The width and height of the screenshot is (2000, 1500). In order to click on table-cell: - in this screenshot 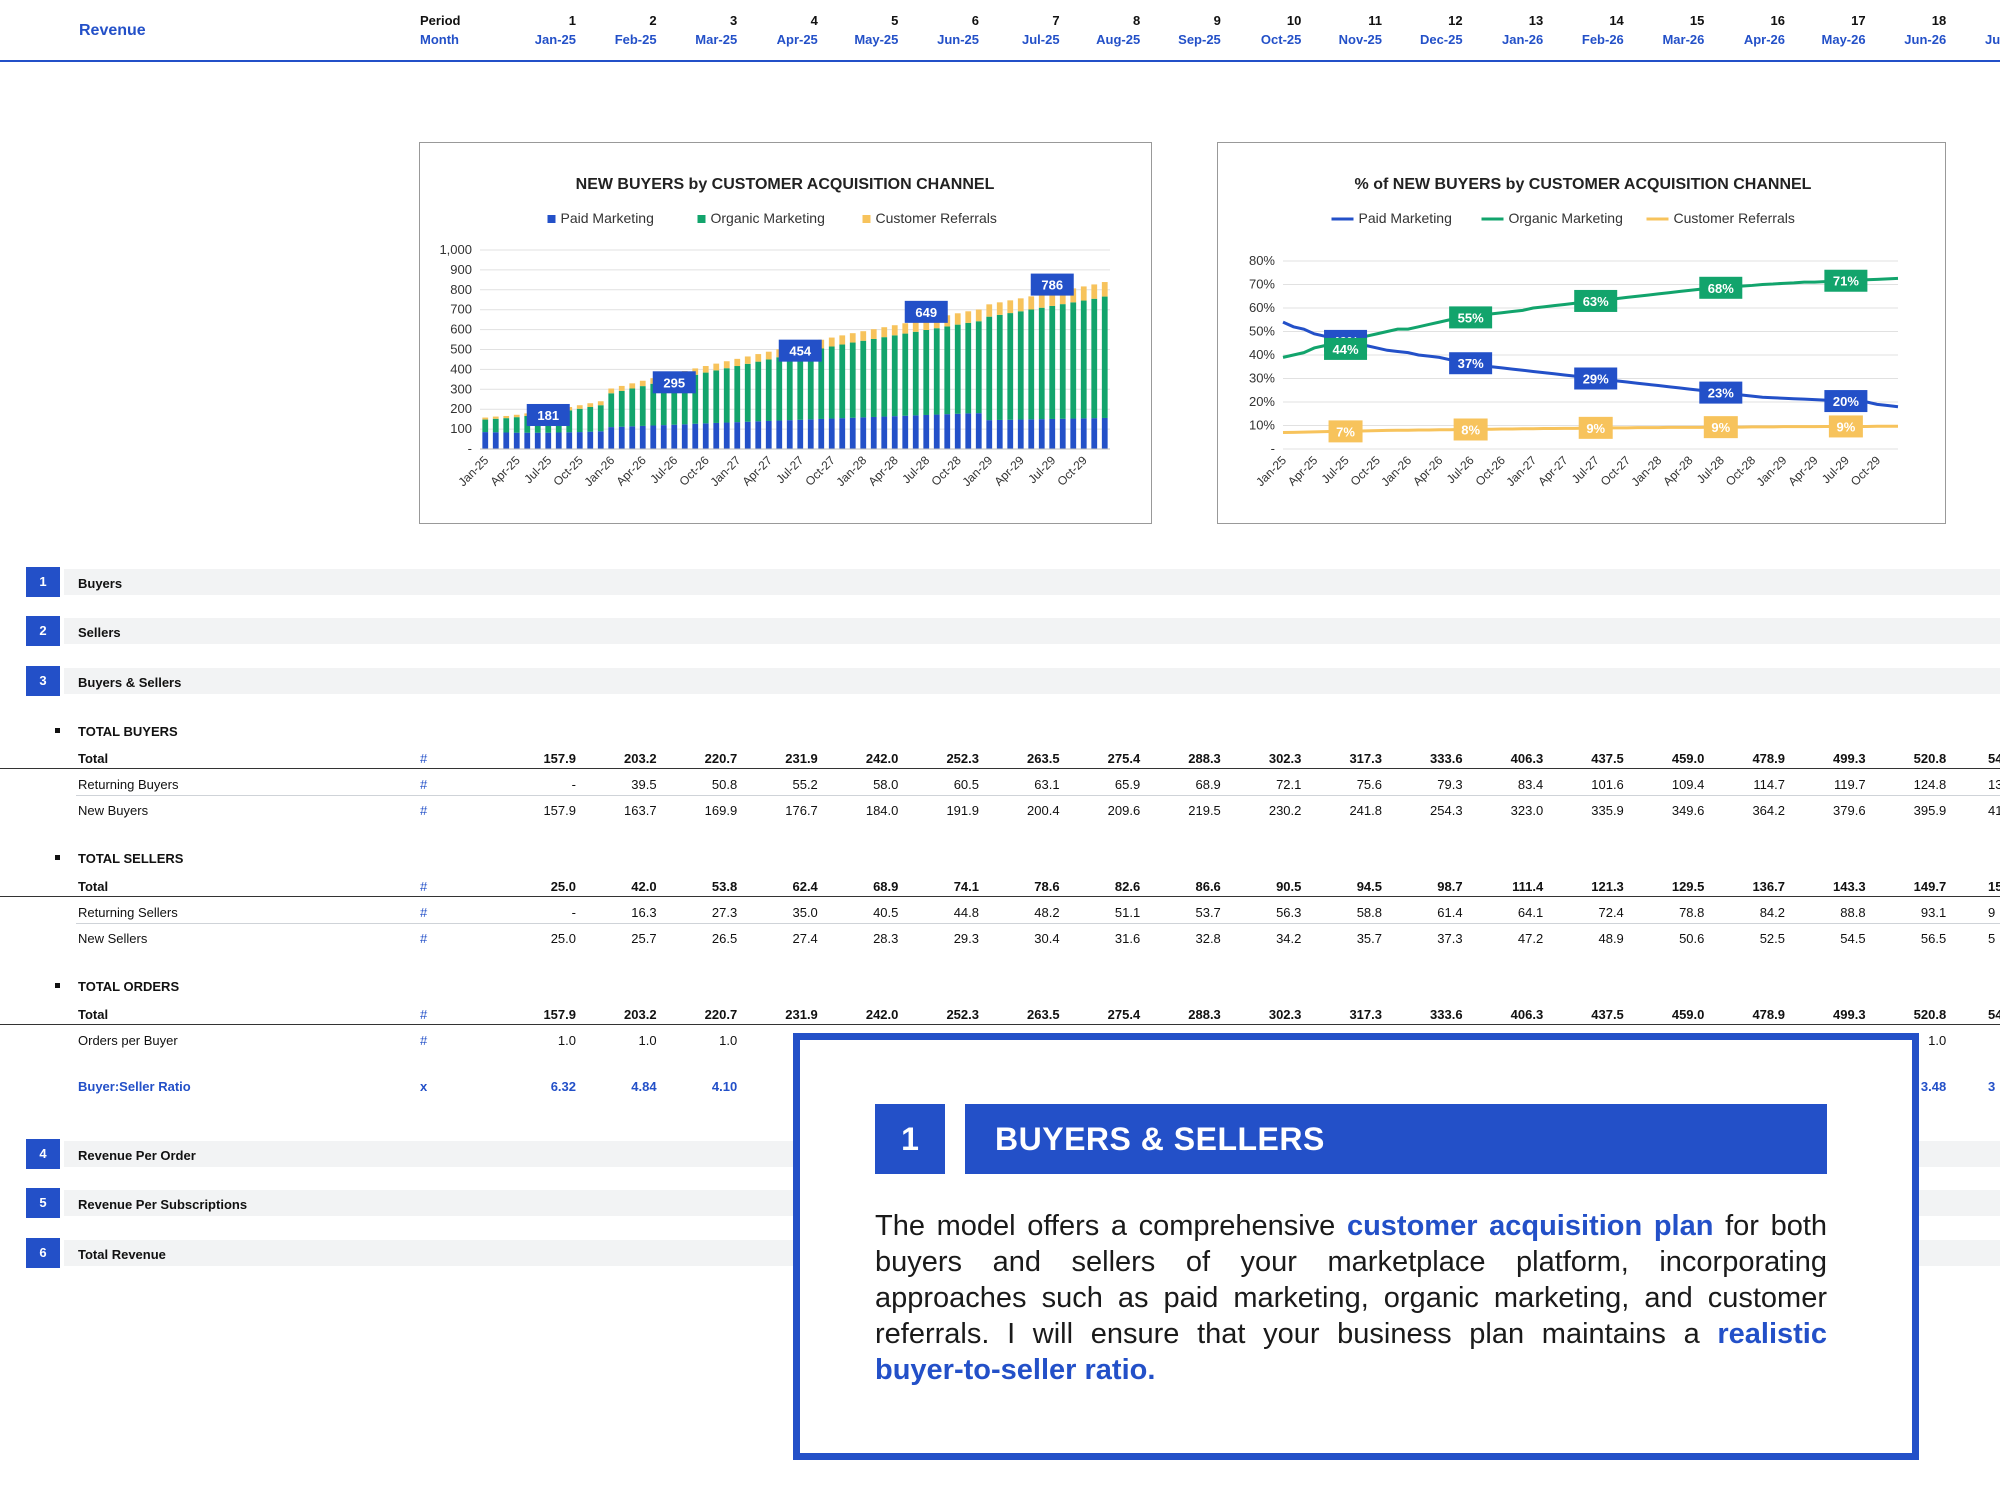, I will do `click(573, 784)`.